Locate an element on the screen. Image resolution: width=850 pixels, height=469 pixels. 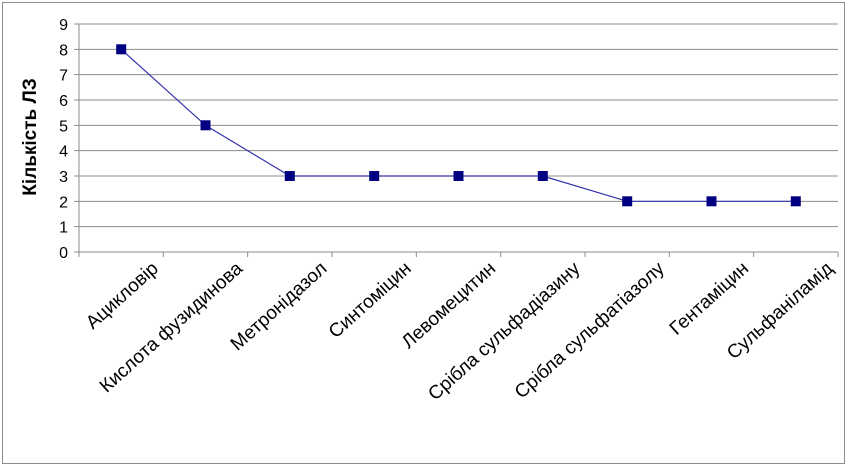
x-tick-label: Ацикловір is located at coordinates (122, 295).